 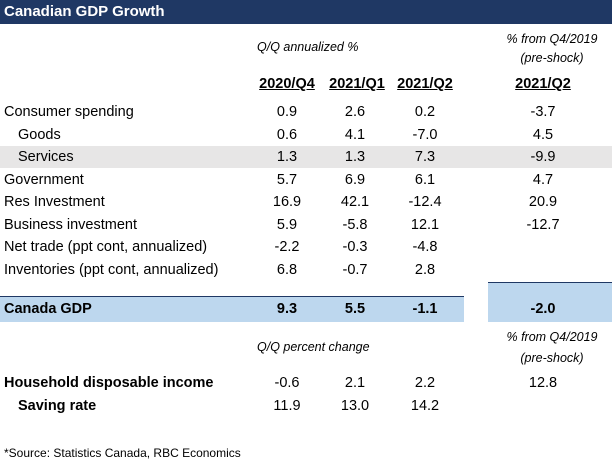 I want to click on cell-value: -4.8, so click(x=425, y=247).